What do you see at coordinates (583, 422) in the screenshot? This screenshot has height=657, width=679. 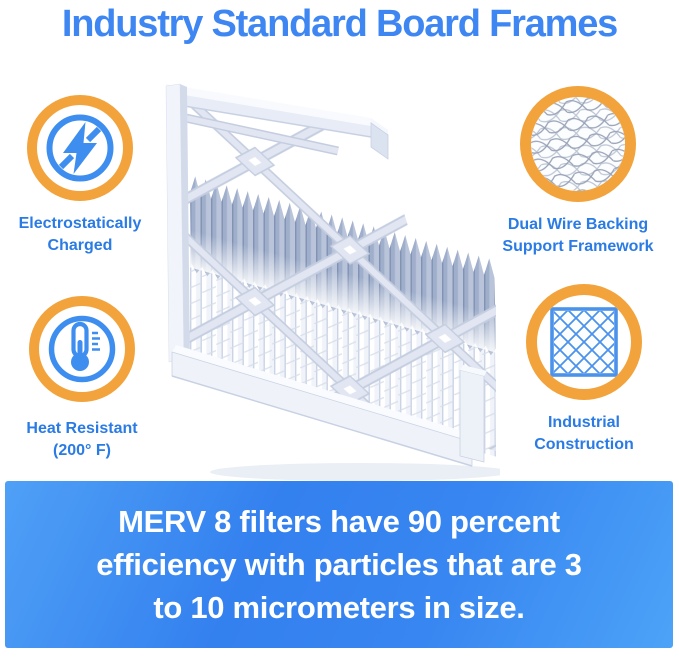 I see `label-line: Industrial` at bounding box center [583, 422].